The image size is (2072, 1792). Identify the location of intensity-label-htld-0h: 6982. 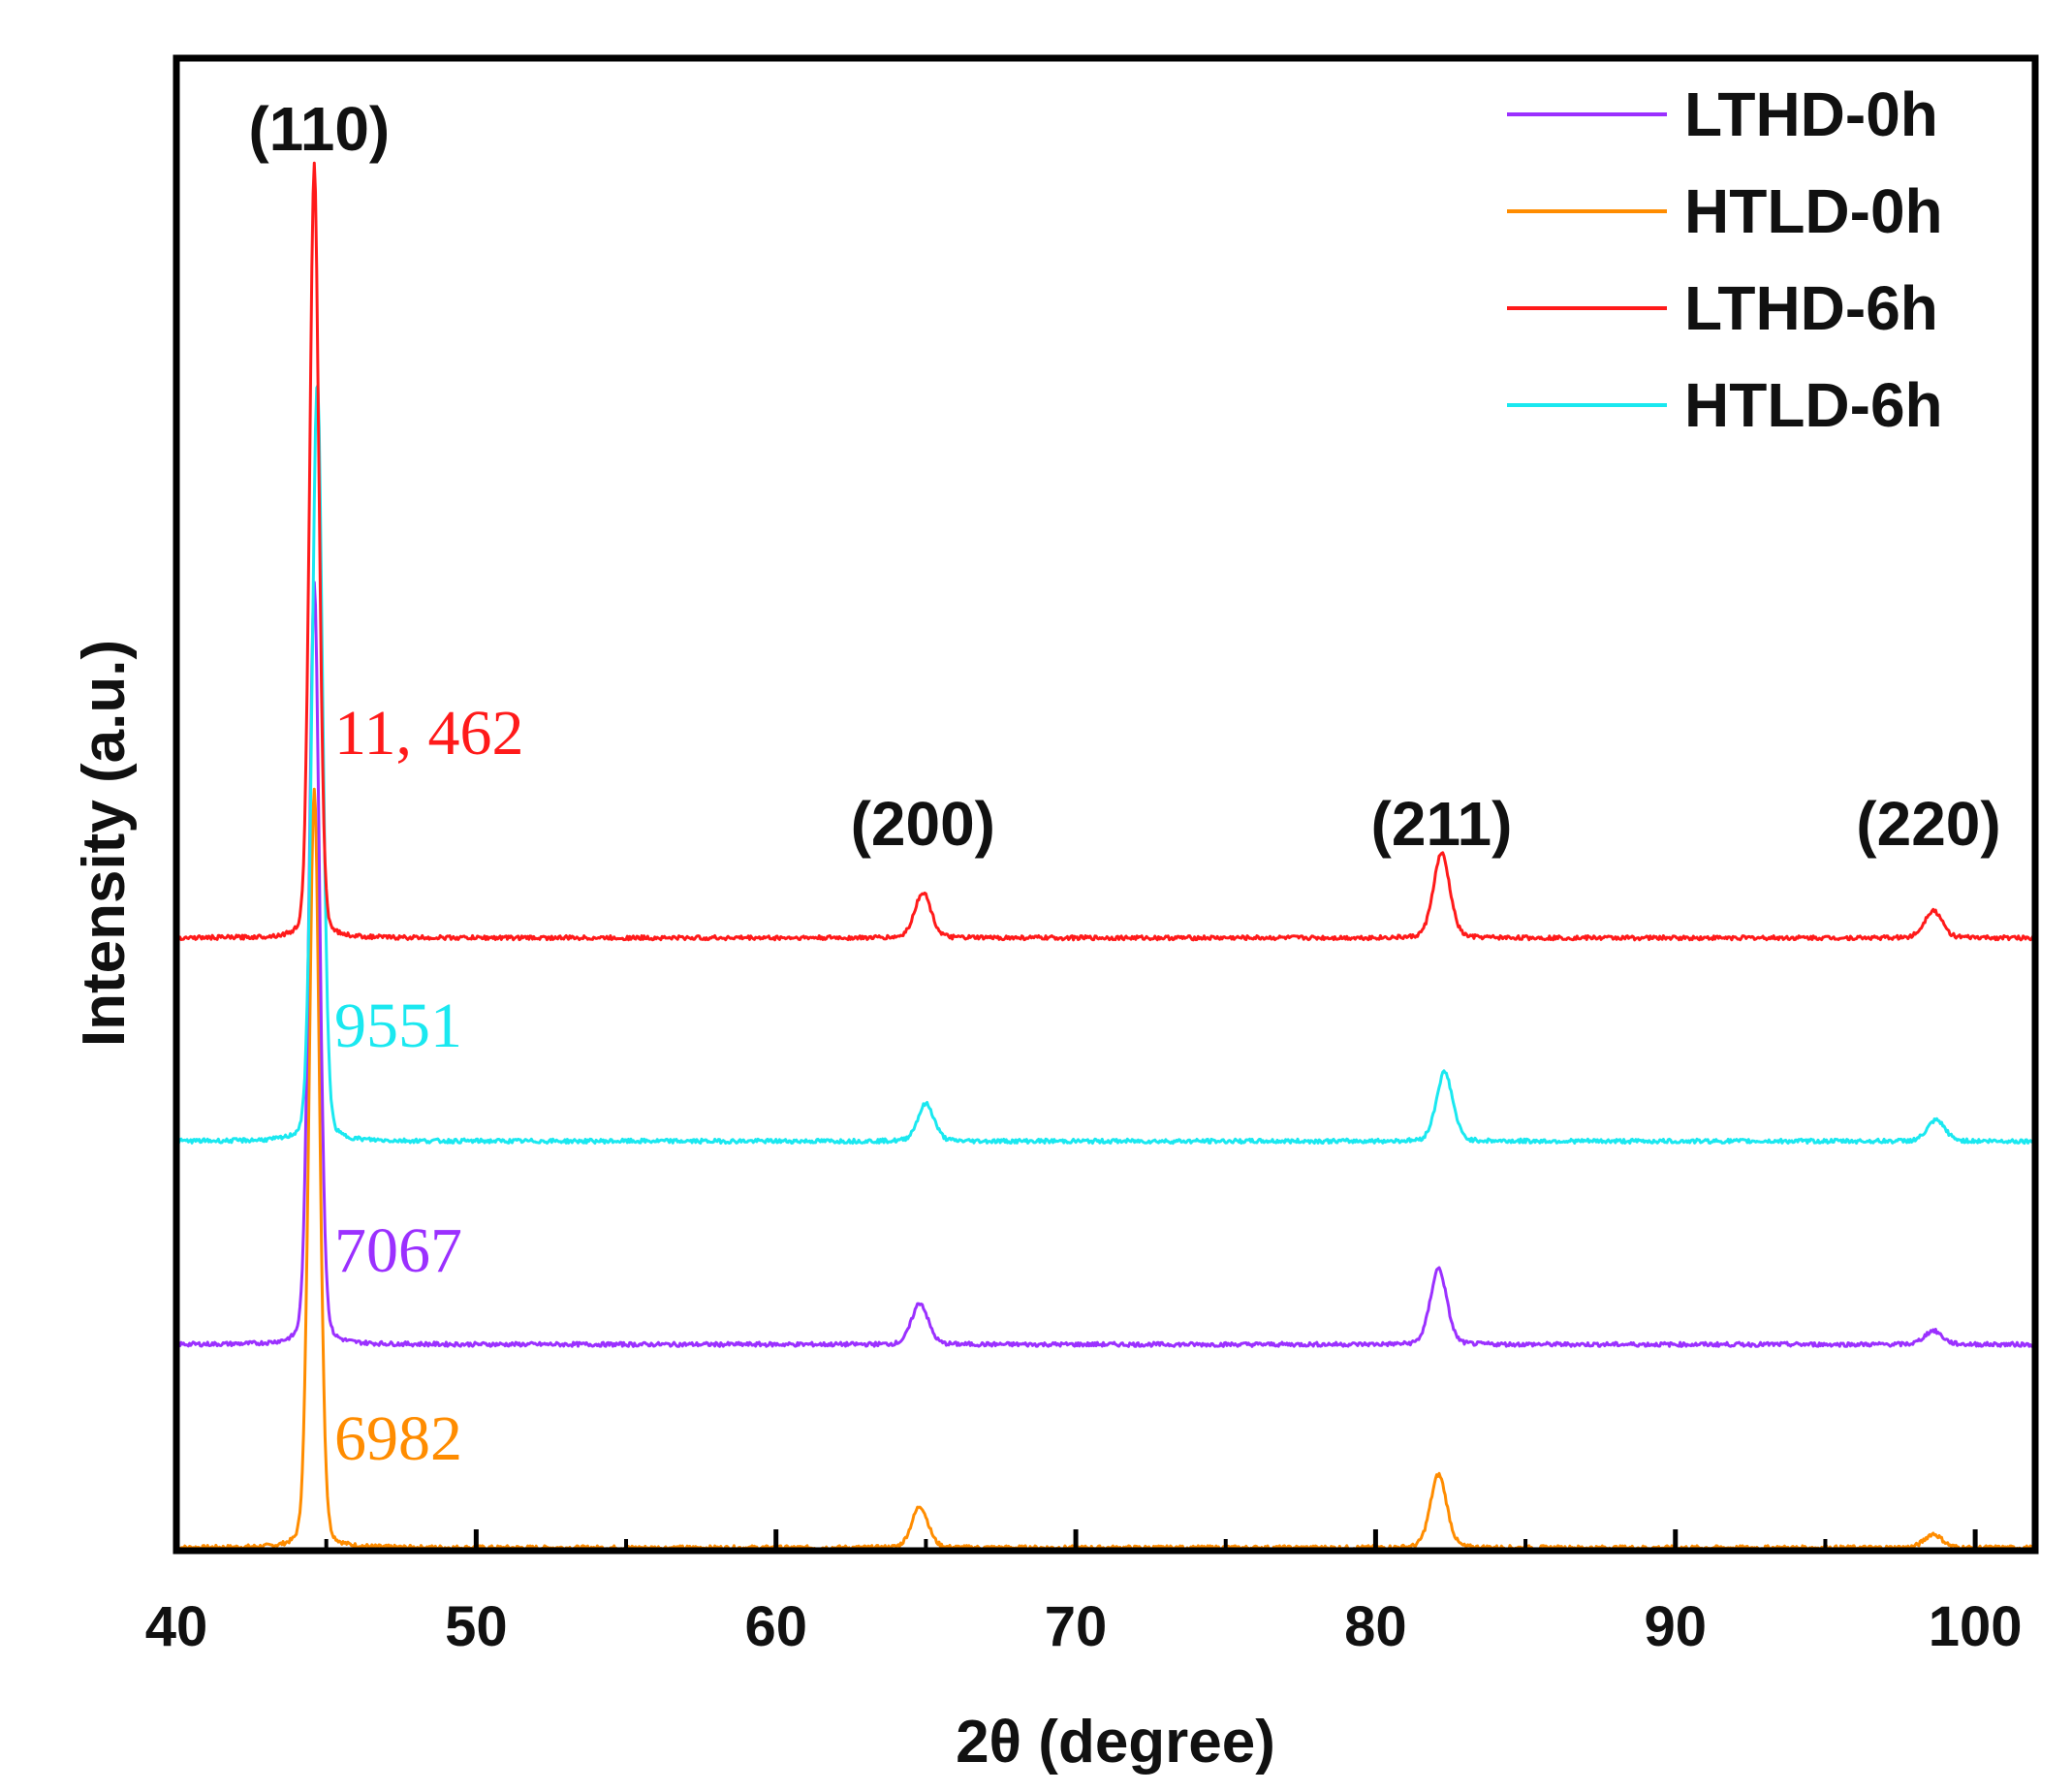
(398, 1439).